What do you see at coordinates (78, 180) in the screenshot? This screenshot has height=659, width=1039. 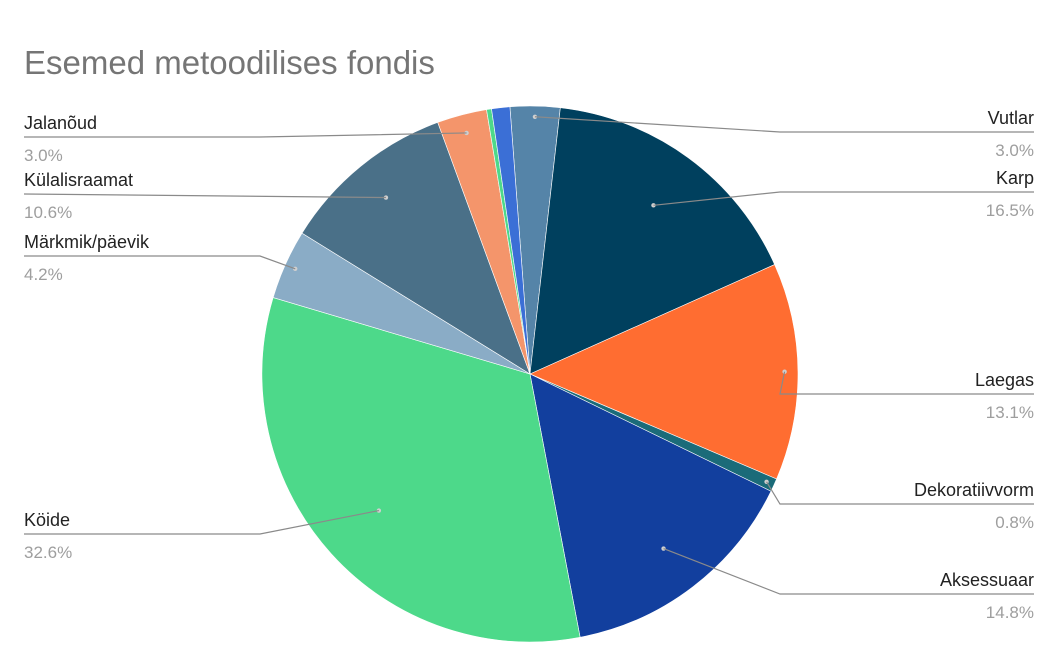 I see `slice-label-k-lalisraamat: Külalisraamat` at bounding box center [78, 180].